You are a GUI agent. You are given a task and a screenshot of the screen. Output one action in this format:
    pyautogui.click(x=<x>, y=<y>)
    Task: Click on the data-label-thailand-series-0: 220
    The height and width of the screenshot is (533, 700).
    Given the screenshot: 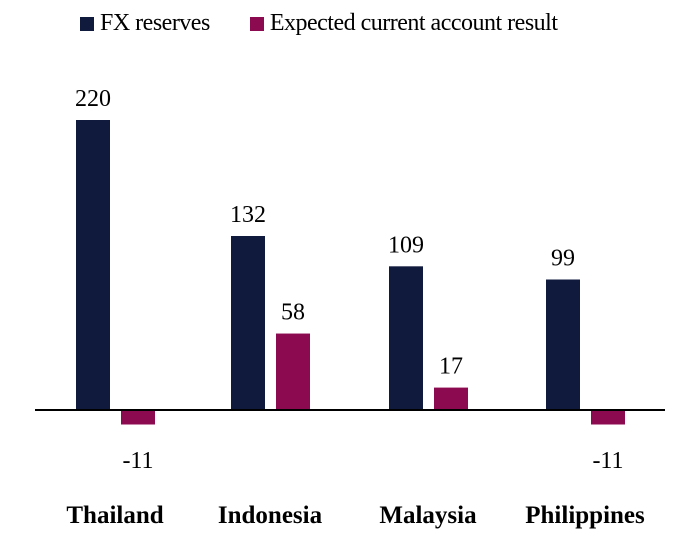 What is the action you would take?
    pyautogui.click(x=93, y=99)
    